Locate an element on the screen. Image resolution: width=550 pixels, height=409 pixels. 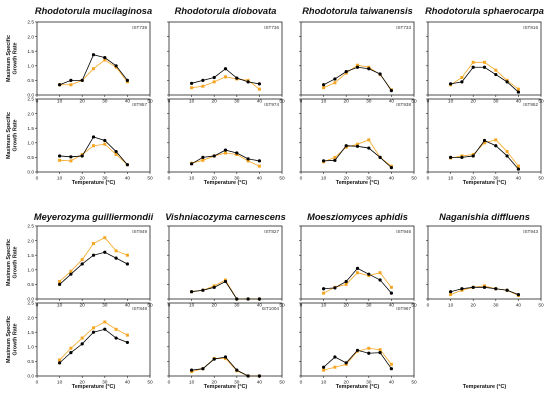
panel-ist848: 0.0 0.5 1.0 1.5 2.0 2.5 0 10 20 30 40 50 IST848 is located at coordinates (90, 343).